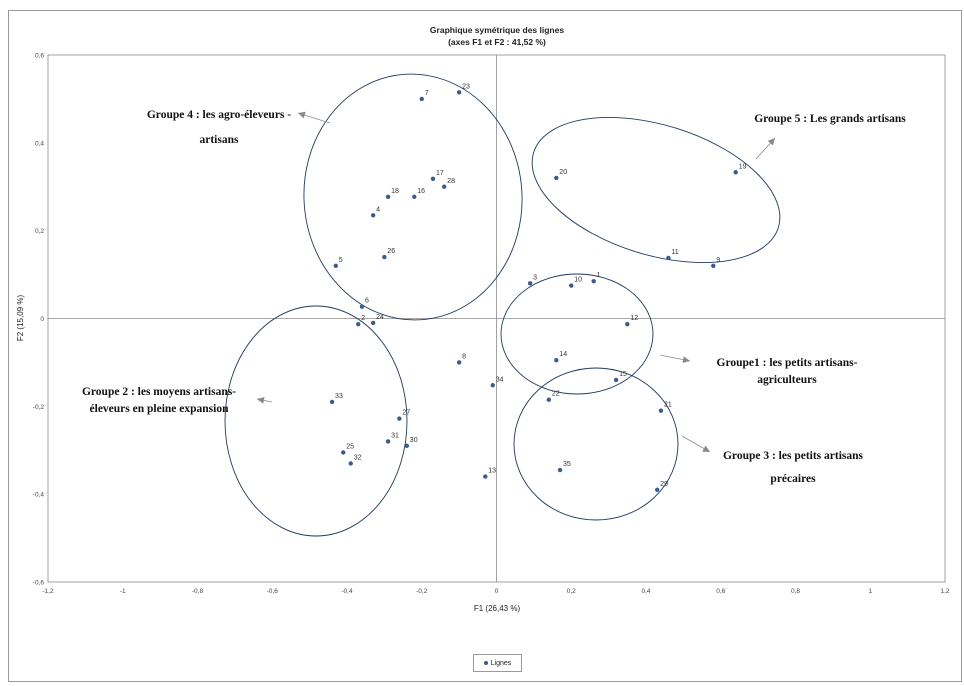  Describe the element at coordinates (39, 583) in the screenshot. I see `y-tick-label: -0,6` at that location.